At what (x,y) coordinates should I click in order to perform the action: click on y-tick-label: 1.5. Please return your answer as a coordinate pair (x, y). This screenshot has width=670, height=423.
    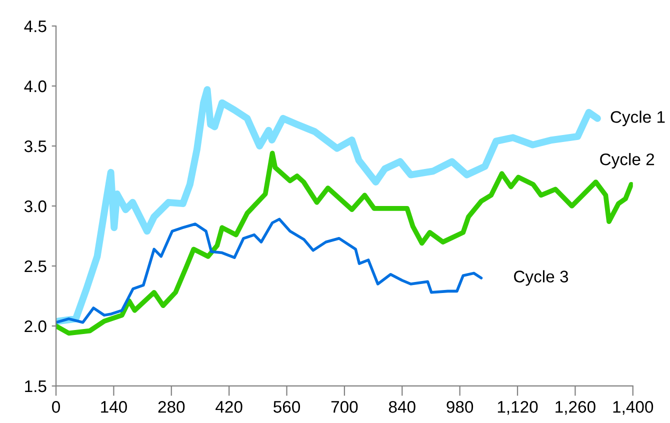
    Looking at the image, I should click on (35, 386).